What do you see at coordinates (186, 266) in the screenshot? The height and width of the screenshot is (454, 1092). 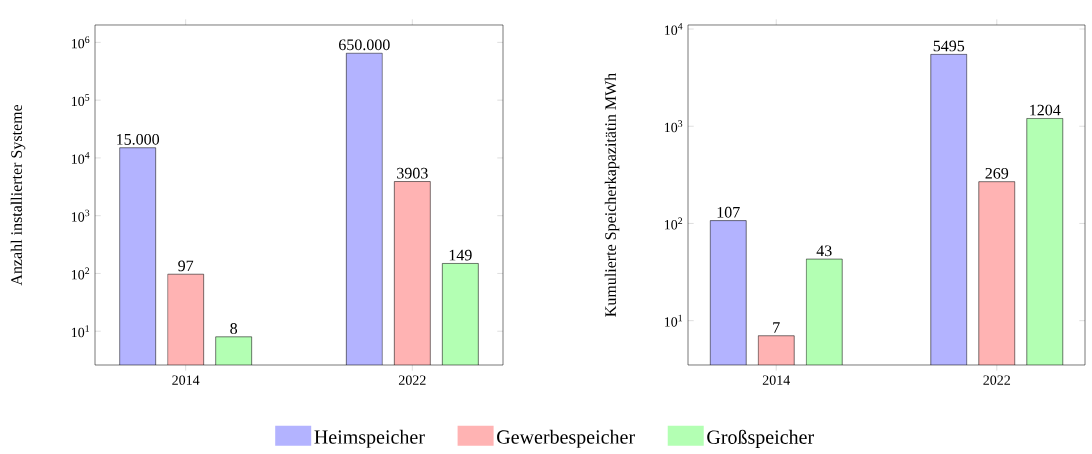 I see `data-label: 97` at bounding box center [186, 266].